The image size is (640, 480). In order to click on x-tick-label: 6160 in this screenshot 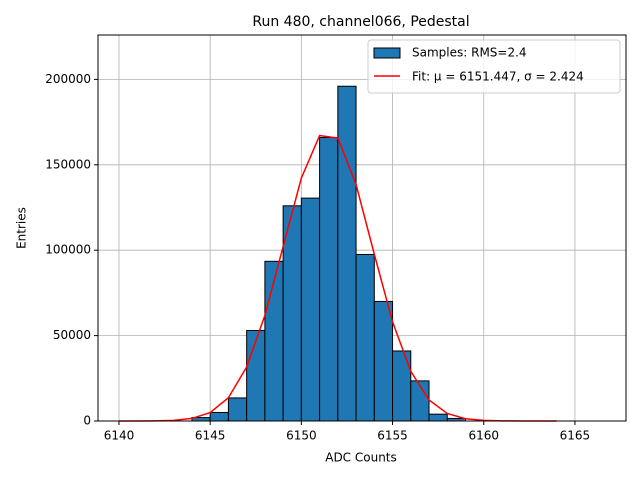, I will do `click(483, 436)`.